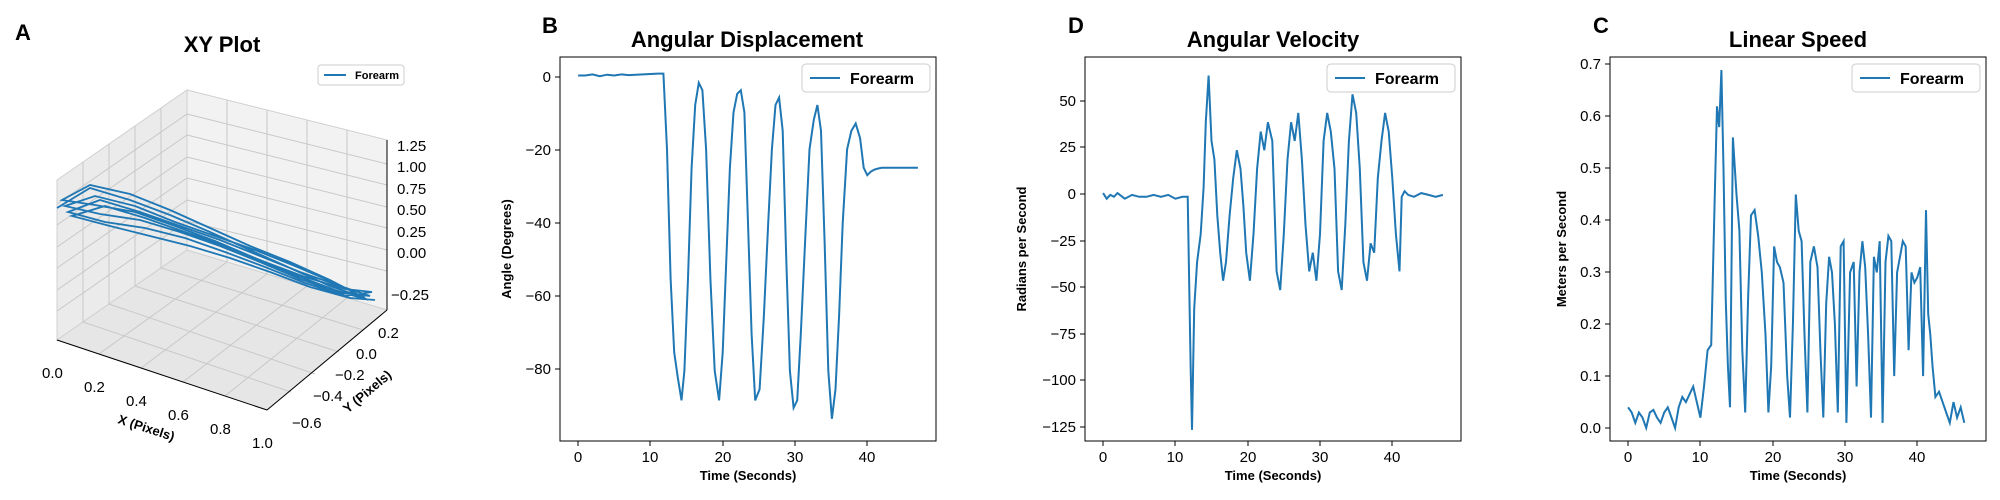  I want to click on x-ticks-d: 0 10 20 30 40, so click(1250, 453).